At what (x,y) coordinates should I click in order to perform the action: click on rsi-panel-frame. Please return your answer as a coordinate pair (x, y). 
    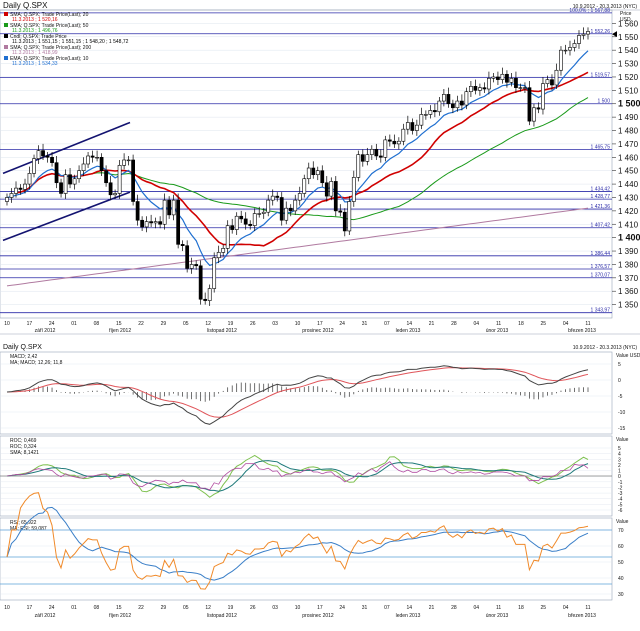
    Looking at the image, I should click on (306, 559).